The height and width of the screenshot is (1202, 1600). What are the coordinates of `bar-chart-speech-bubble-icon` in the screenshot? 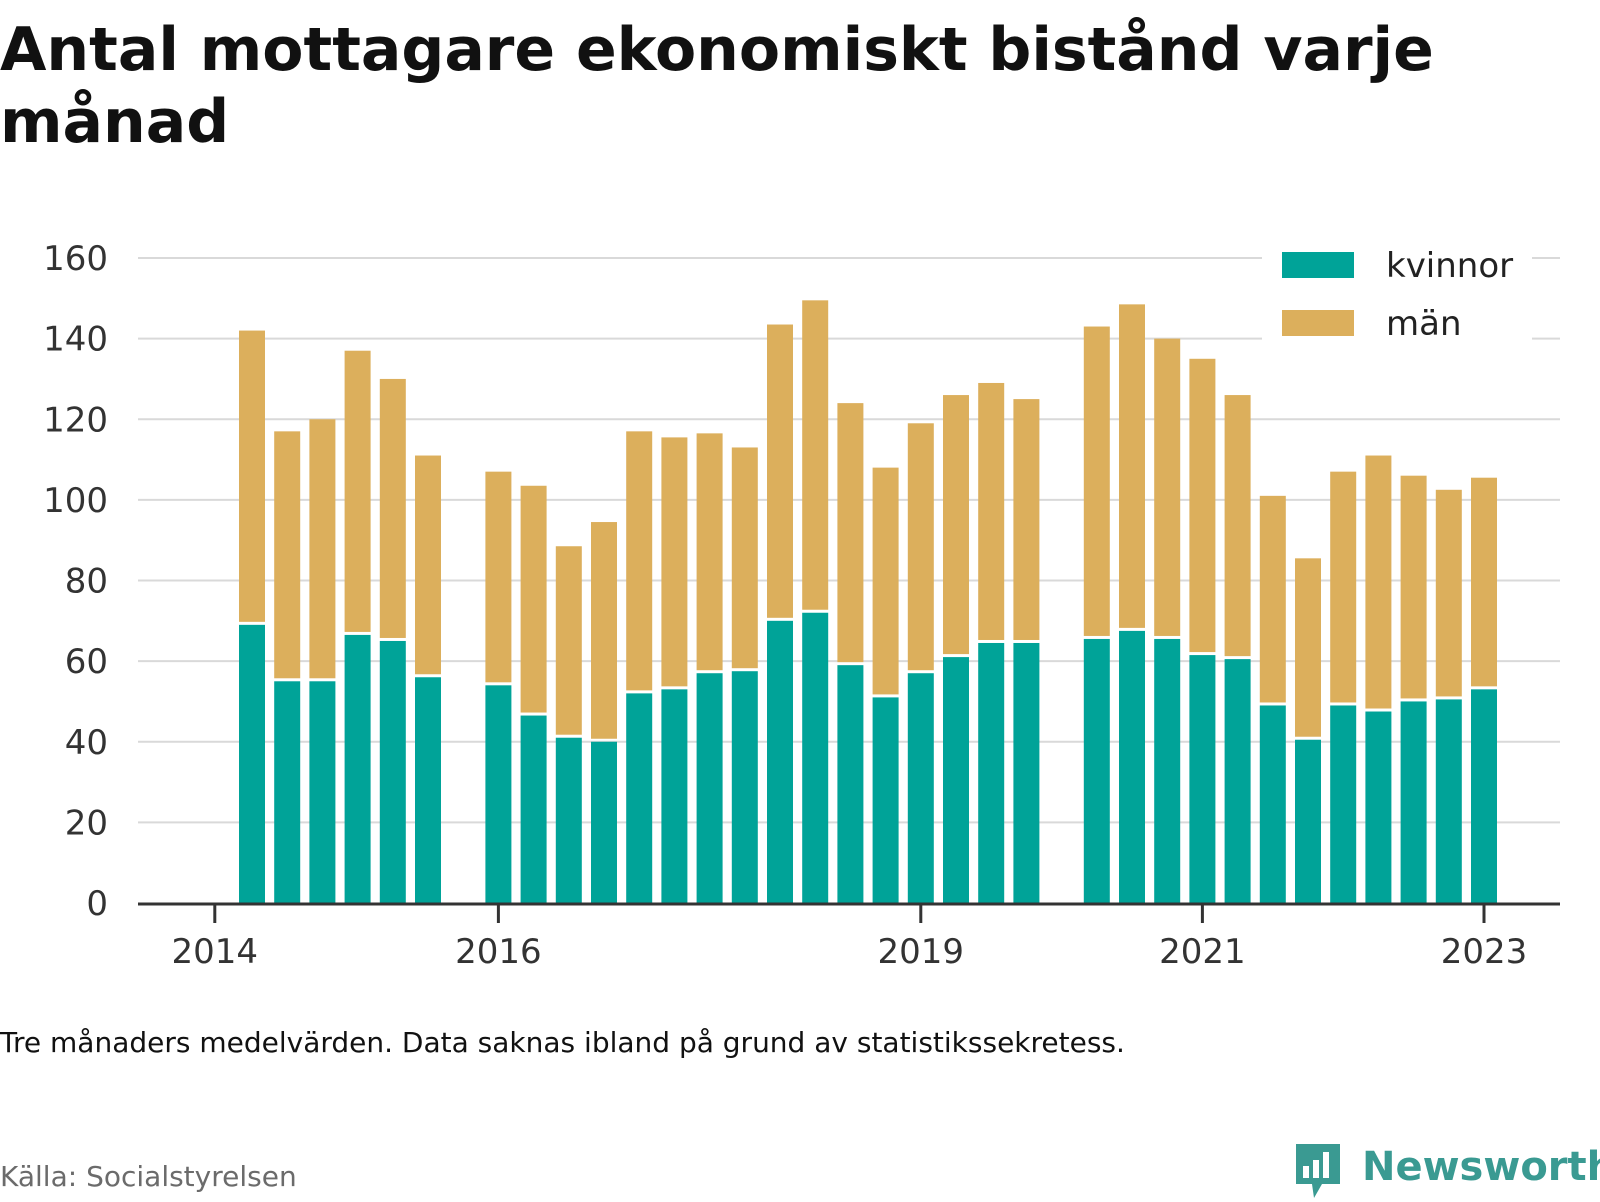 It's located at (1318, 1171).